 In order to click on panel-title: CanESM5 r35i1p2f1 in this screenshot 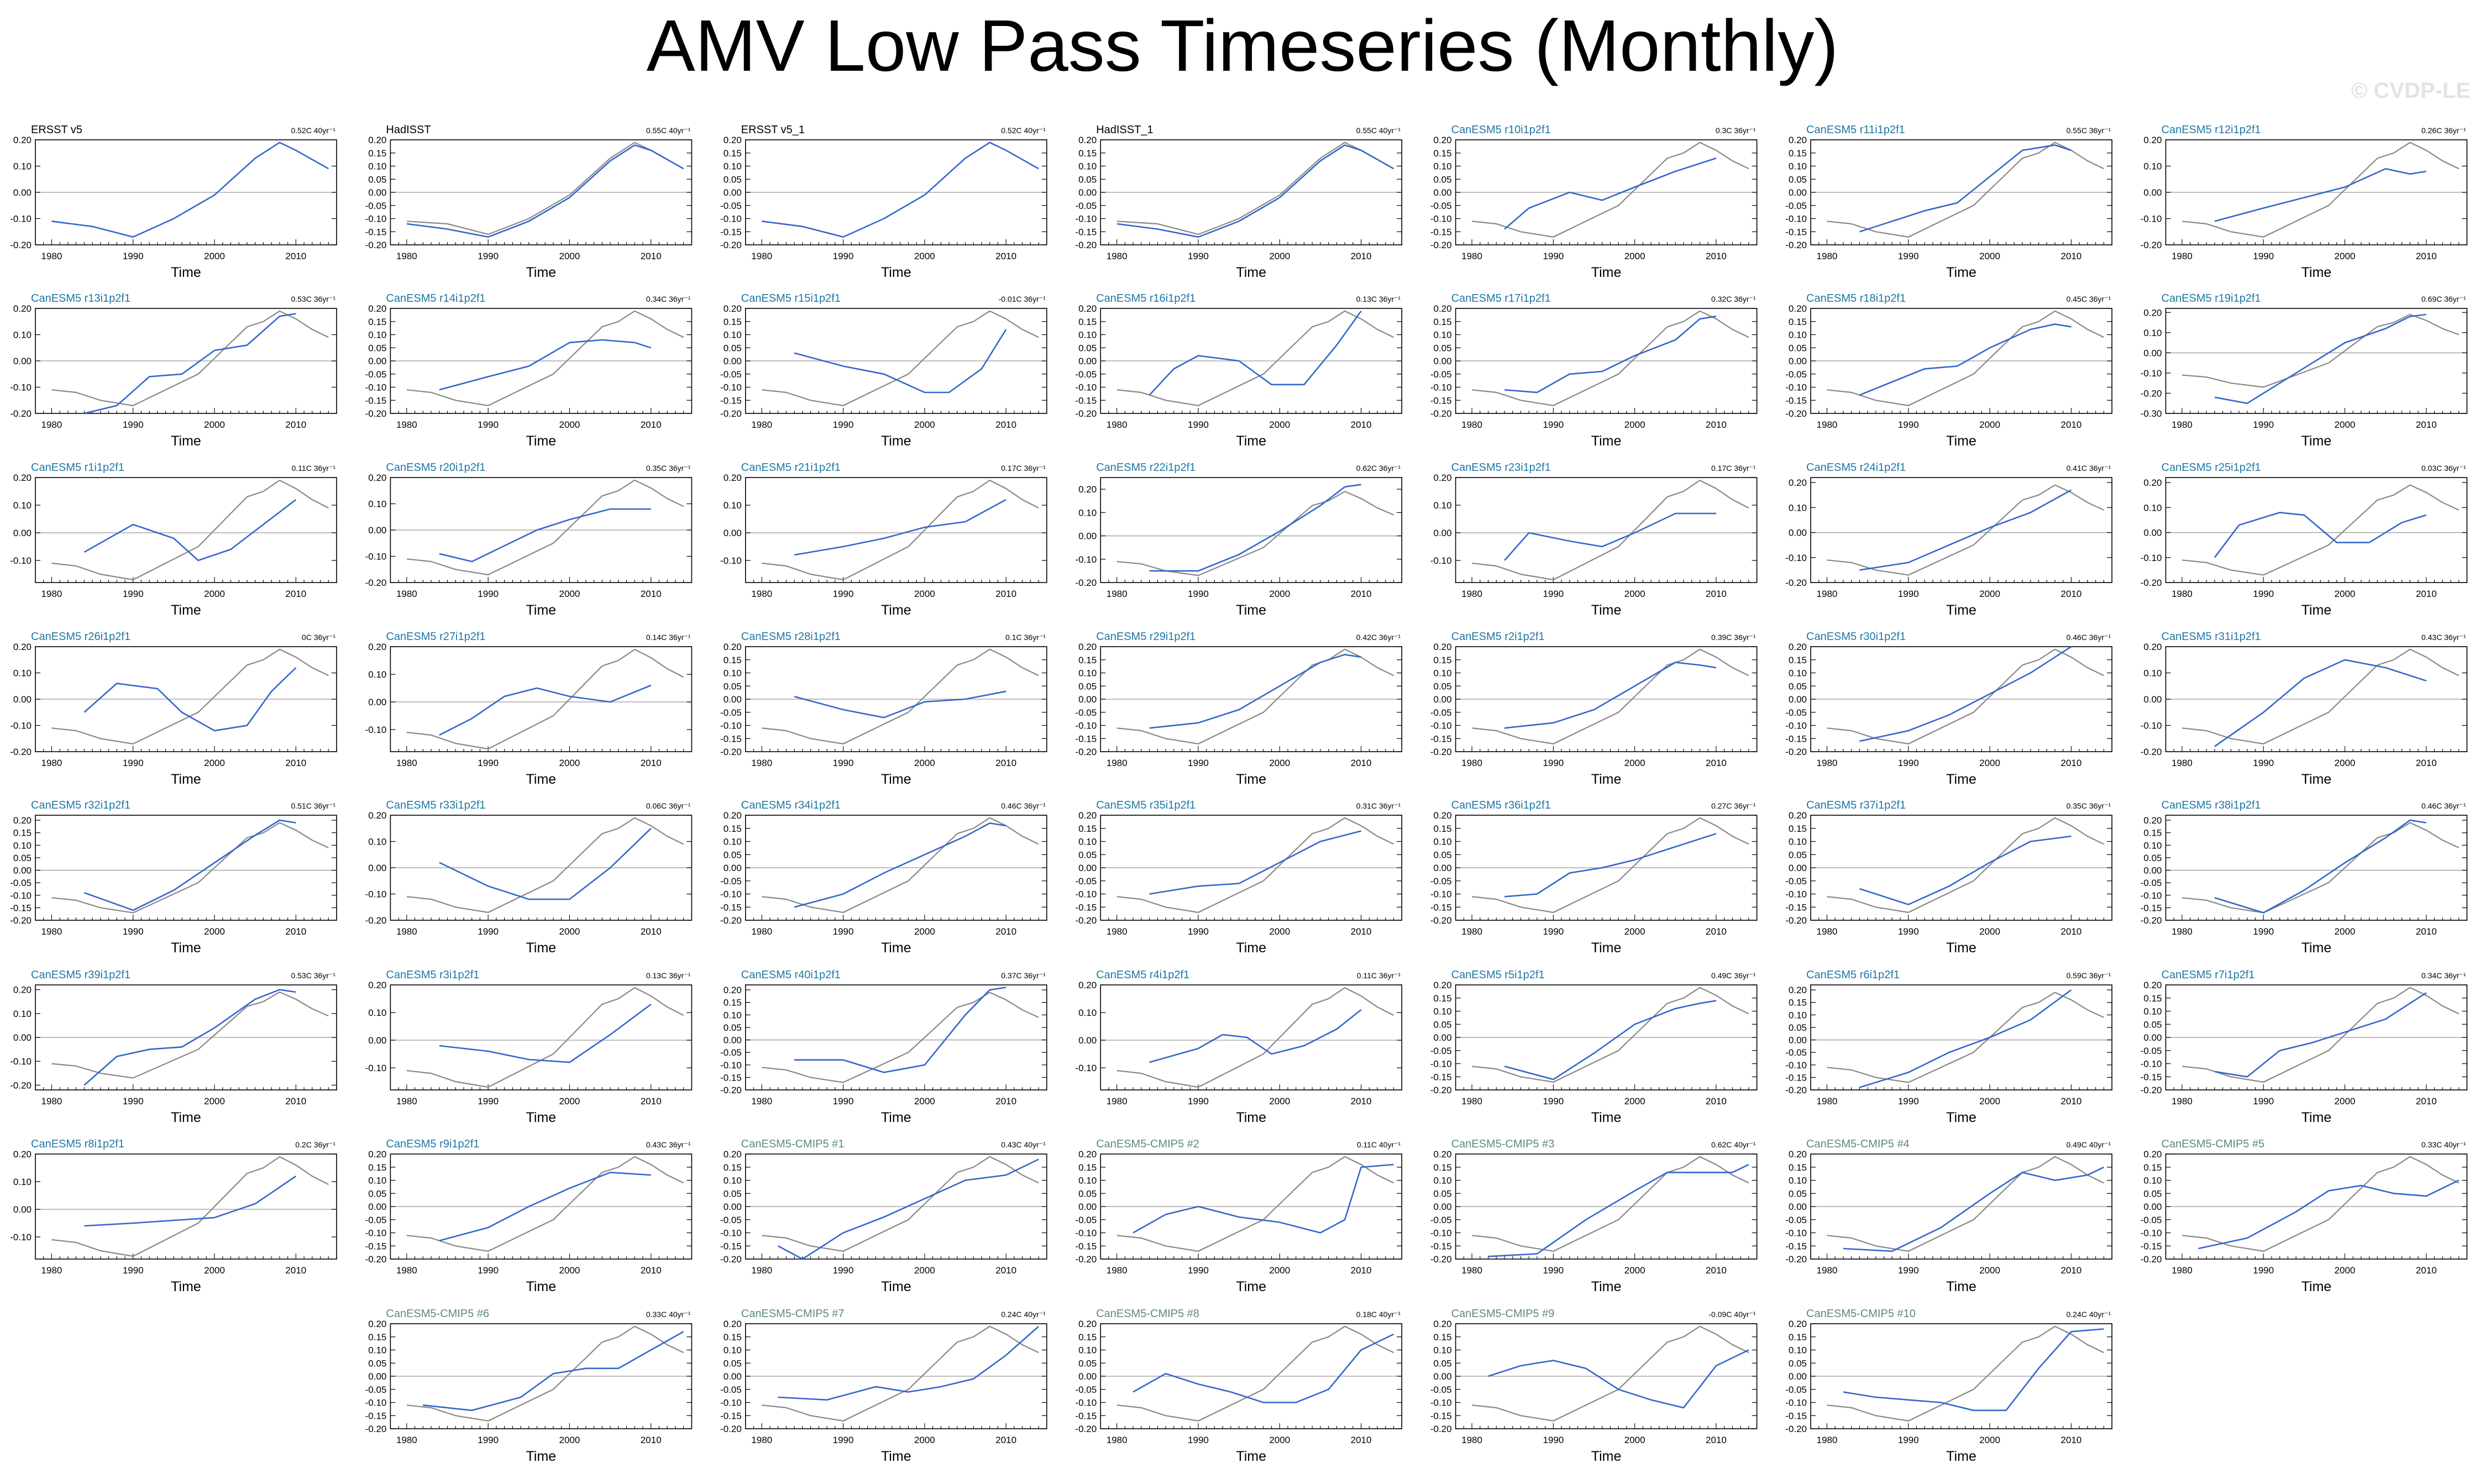, I will do `click(1146, 805)`.